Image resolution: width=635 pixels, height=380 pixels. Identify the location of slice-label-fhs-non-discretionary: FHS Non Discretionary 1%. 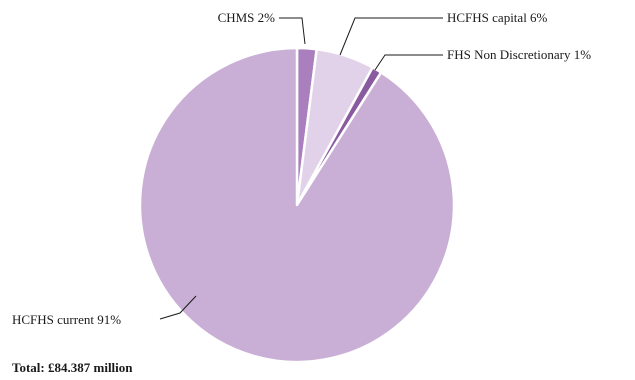
(519, 54).